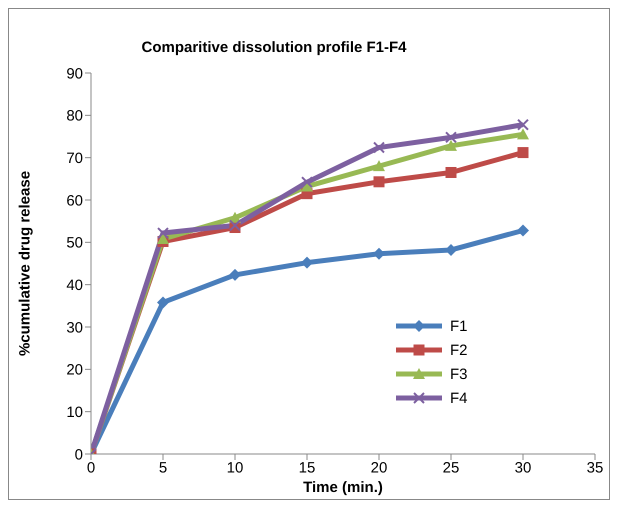 The width and height of the screenshot is (618, 510). I want to click on x-tick-label: 0, so click(91, 468).